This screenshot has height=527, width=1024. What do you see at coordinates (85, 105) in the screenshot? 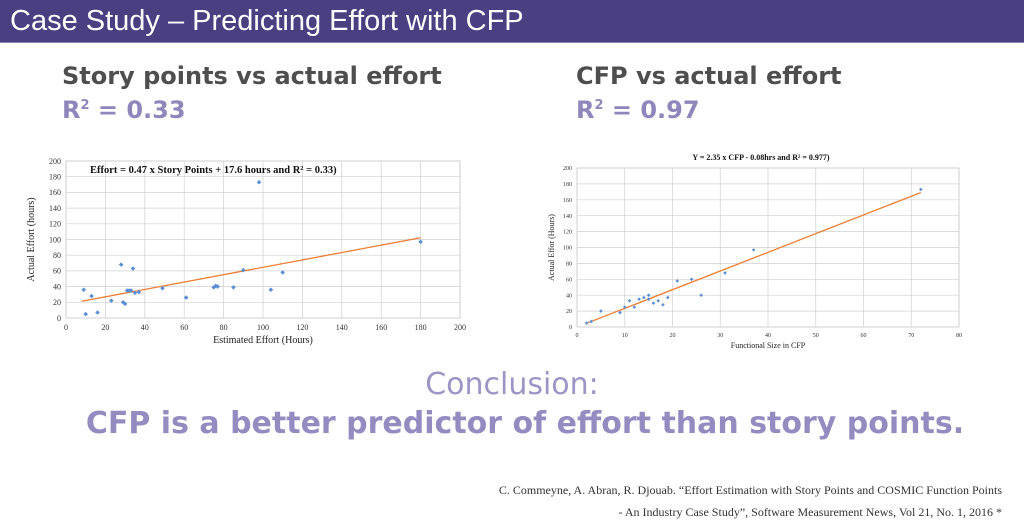
I see `left-r2-superscript: 2` at bounding box center [85, 105].